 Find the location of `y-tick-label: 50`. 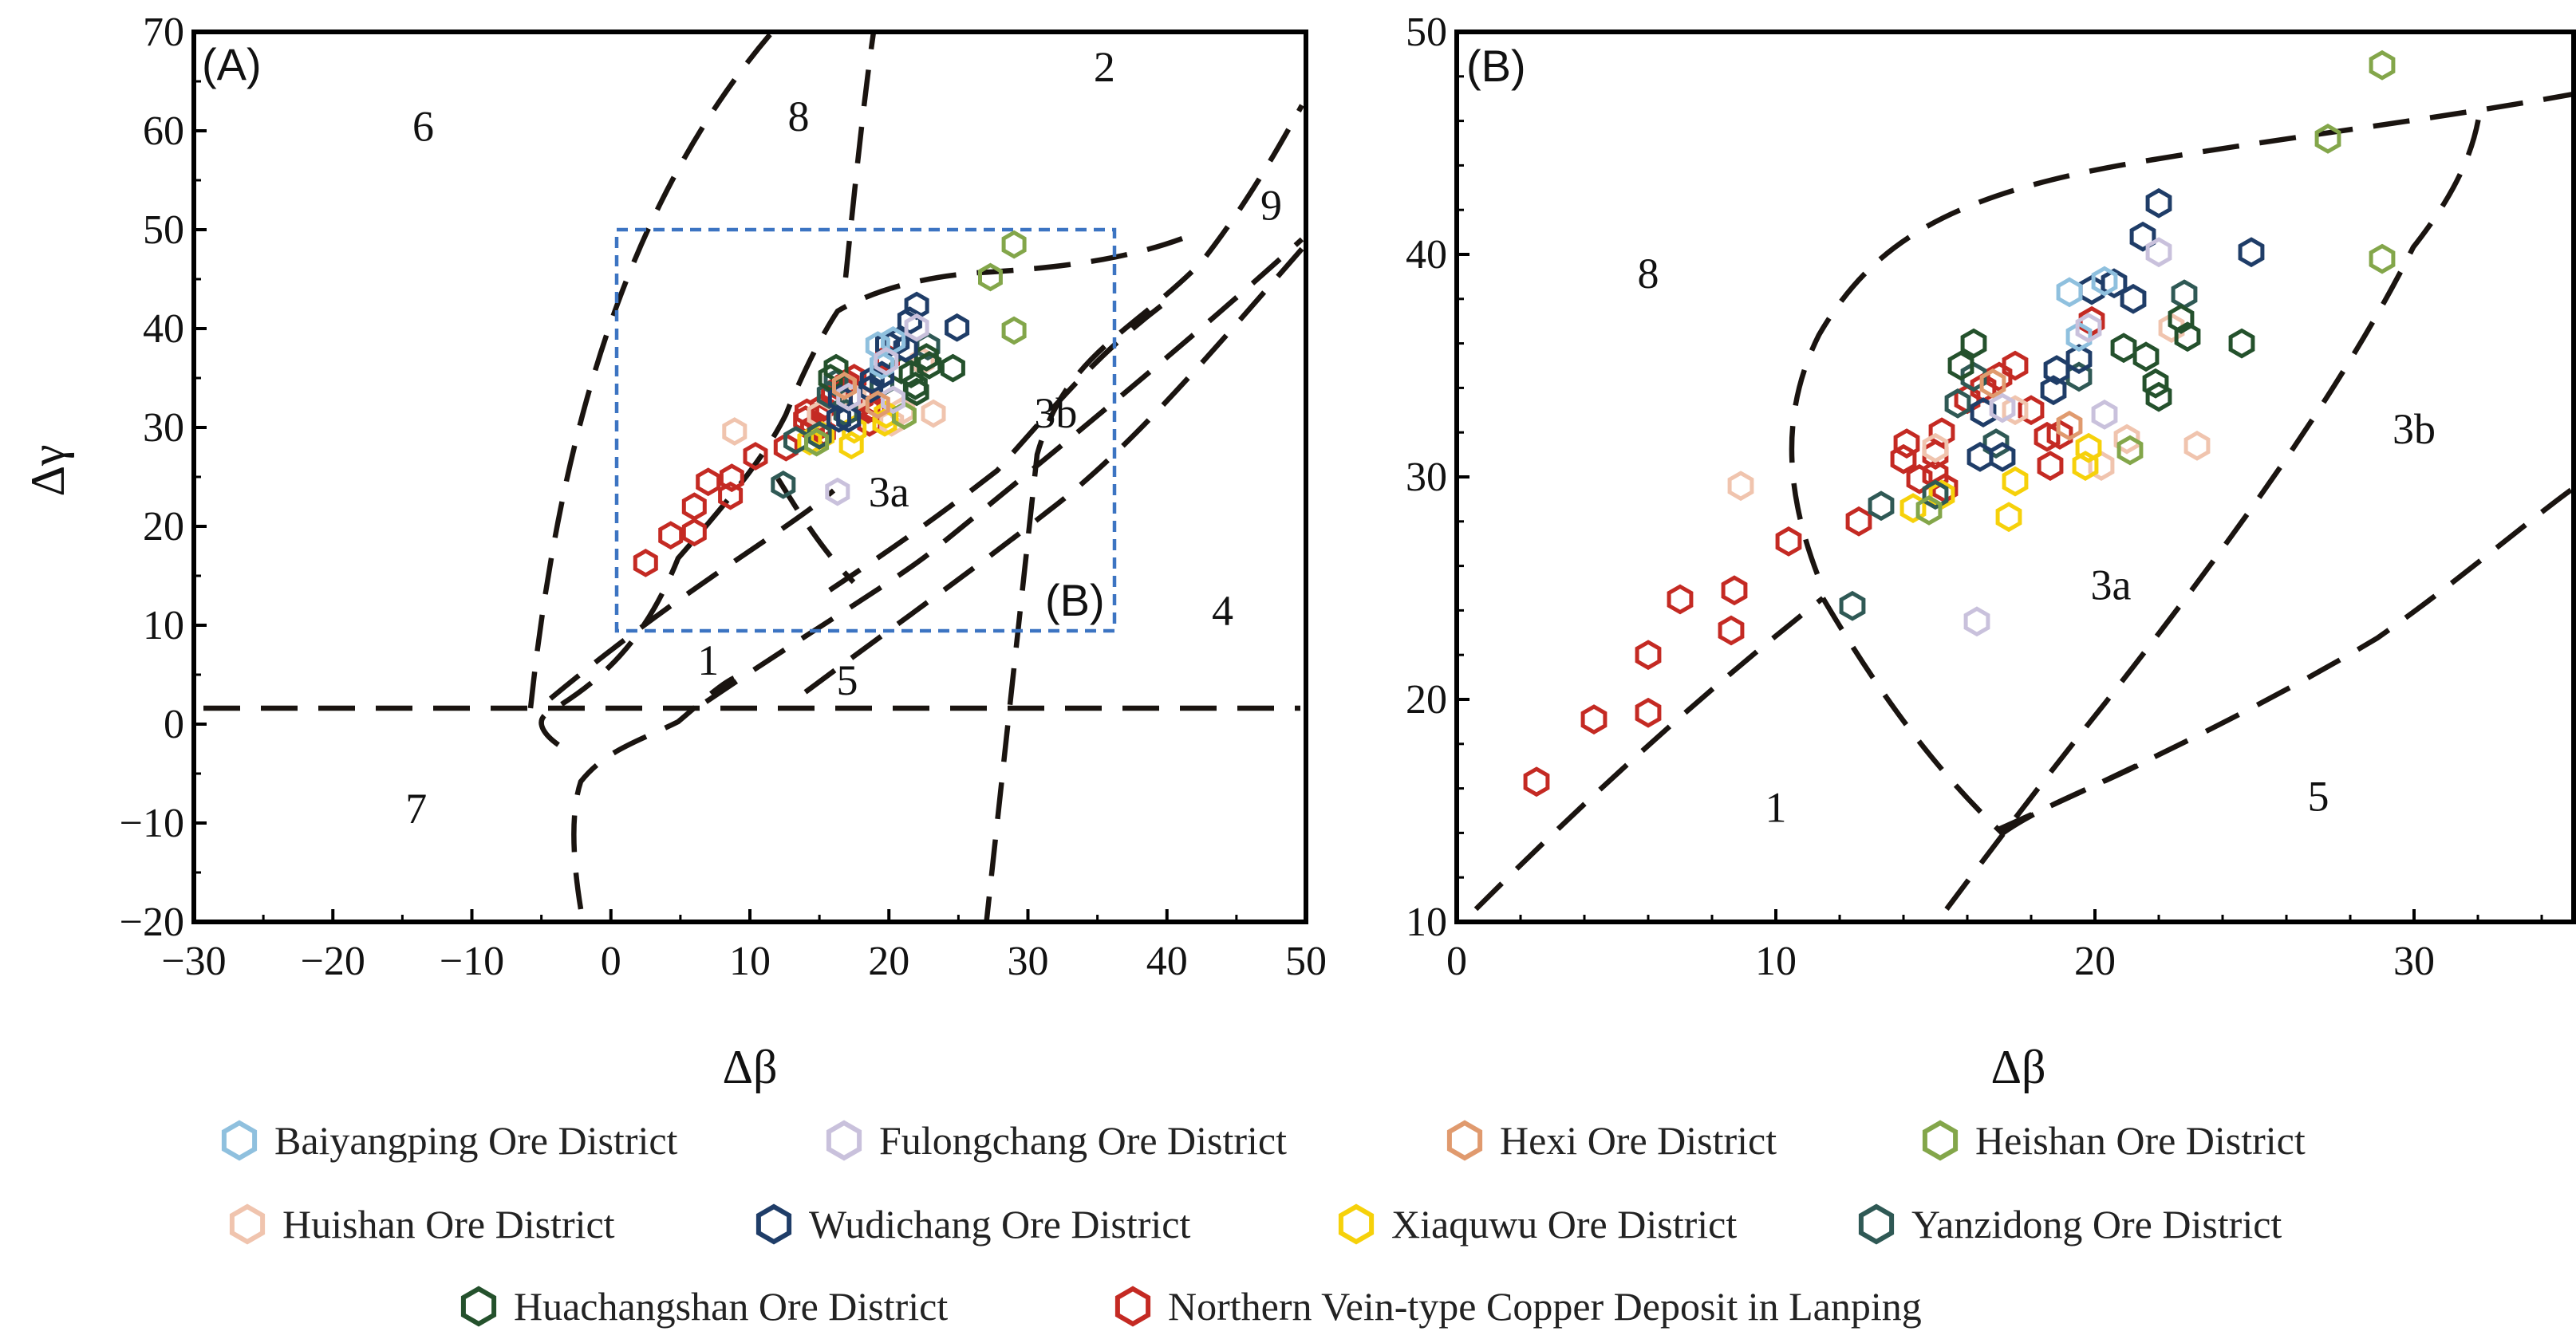

y-tick-label: 50 is located at coordinates (1426, 33).